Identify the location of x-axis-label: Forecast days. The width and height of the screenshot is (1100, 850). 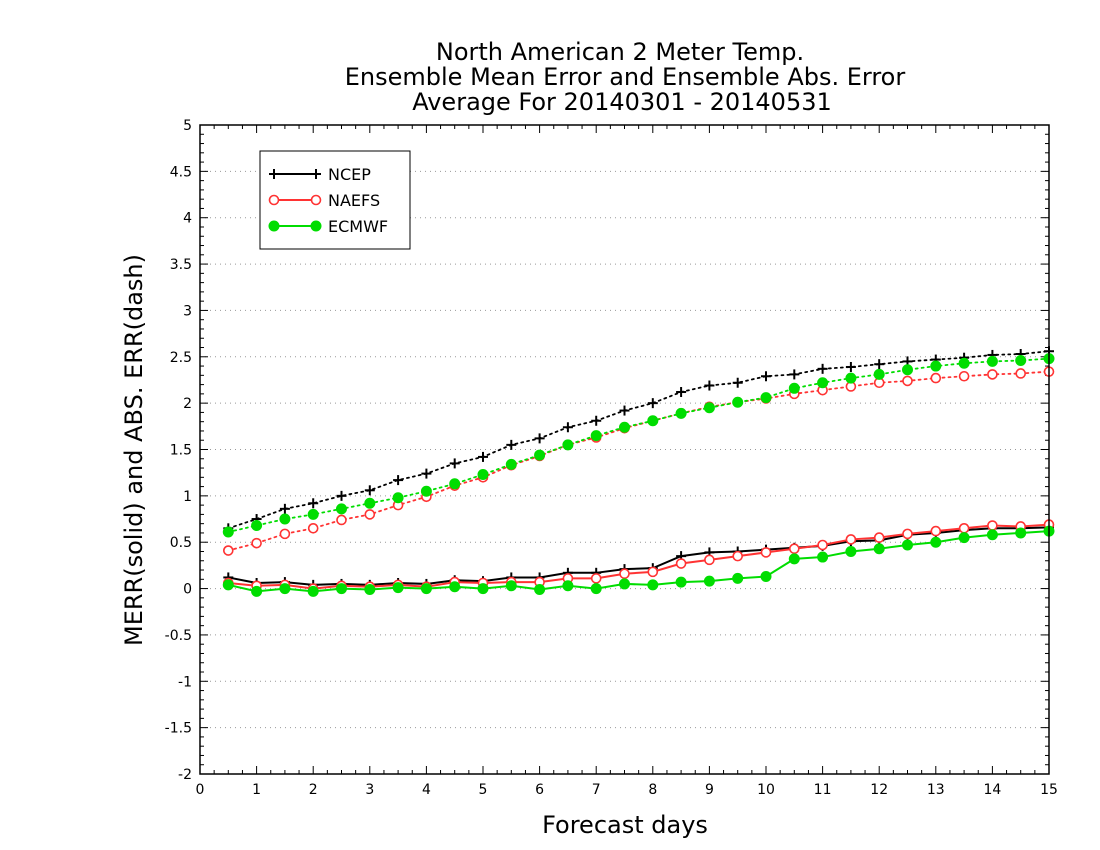
(625, 825).